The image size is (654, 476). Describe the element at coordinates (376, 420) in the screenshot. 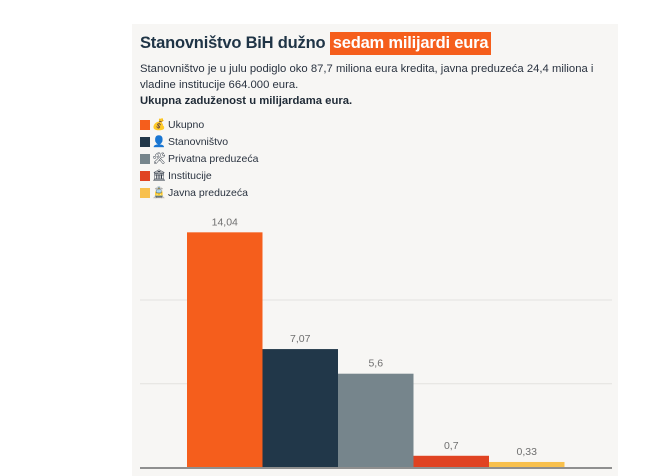

I see `bar-privatna-preduze-a` at that location.